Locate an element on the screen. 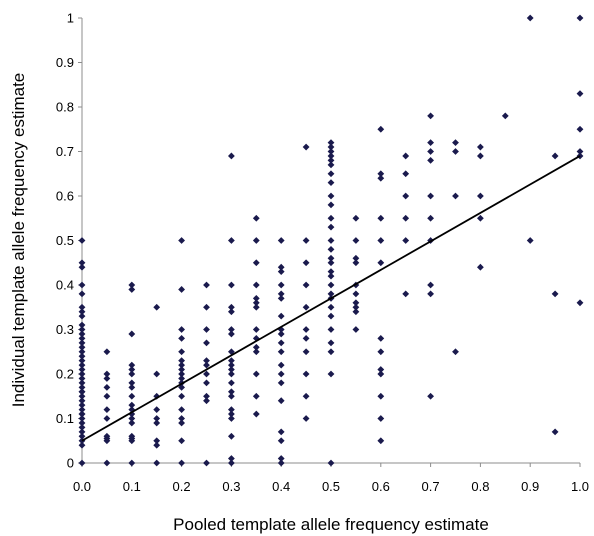 The width and height of the screenshot is (594, 536). y-axis-ticks: 0 0.1 0.2 0.3 0.4 0.5 0.6 0.7 0.8 0.9 1 is located at coordinates (69, 241).